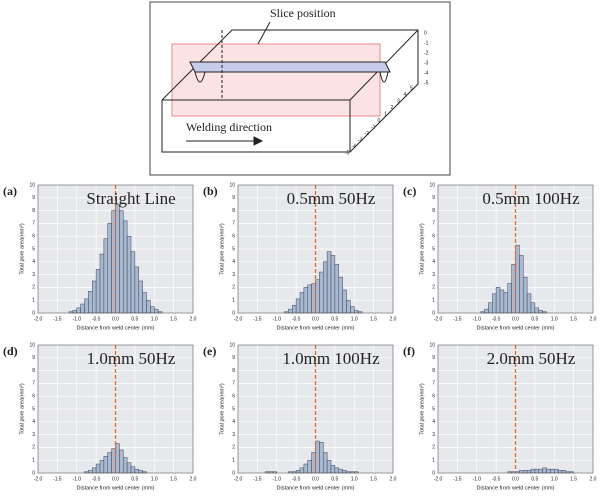  Describe the element at coordinates (210, 191) in the screenshot. I see `panel-label: (b)` at that location.